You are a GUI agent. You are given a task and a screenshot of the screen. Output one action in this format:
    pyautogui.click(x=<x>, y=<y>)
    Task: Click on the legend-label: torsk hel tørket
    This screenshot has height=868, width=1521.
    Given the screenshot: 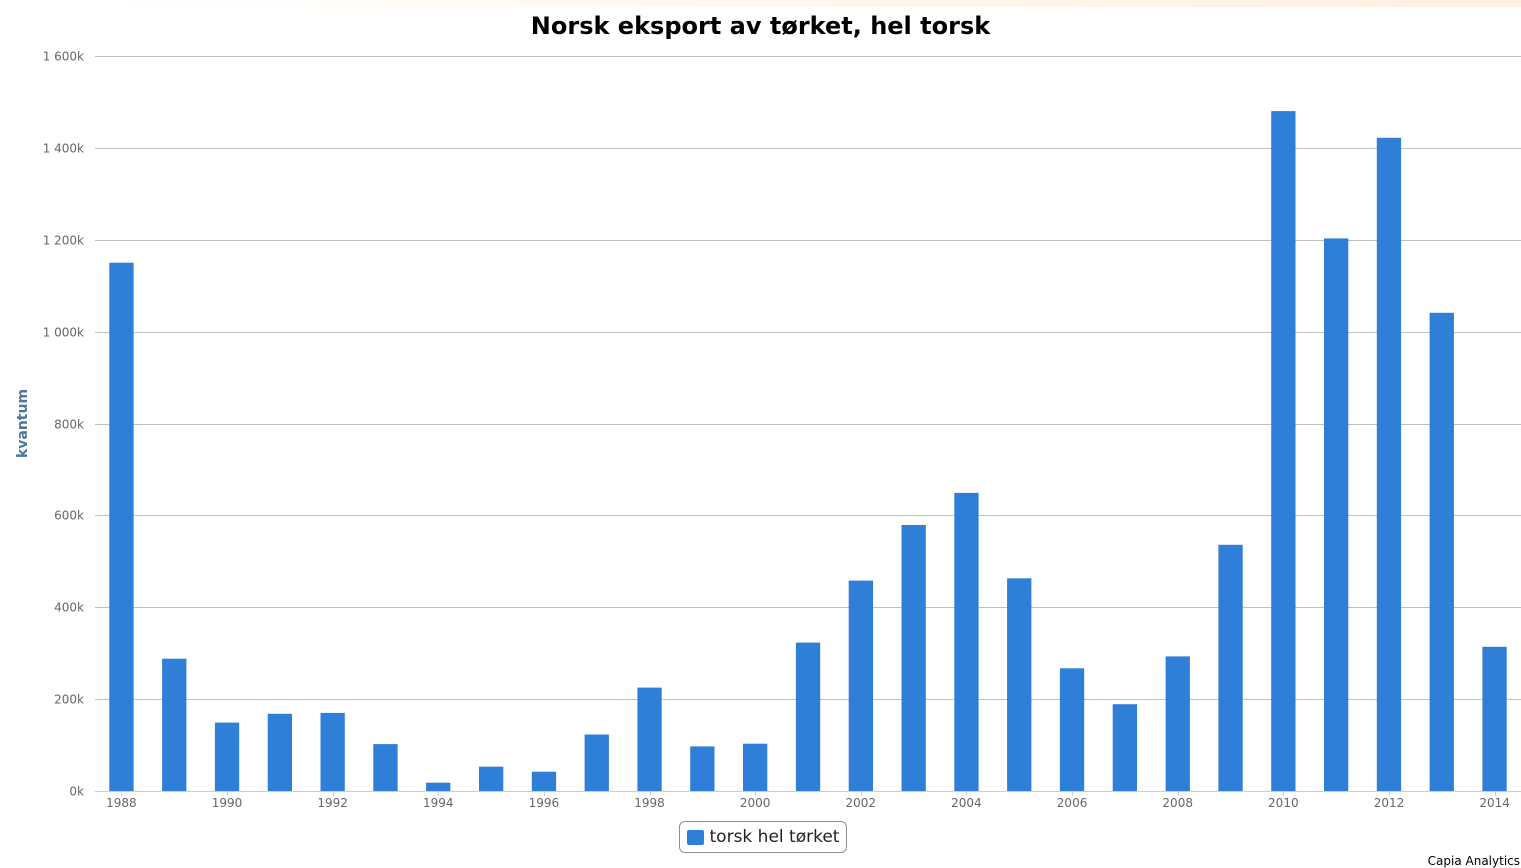 What is the action you would take?
    pyautogui.click(x=774, y=837)
    